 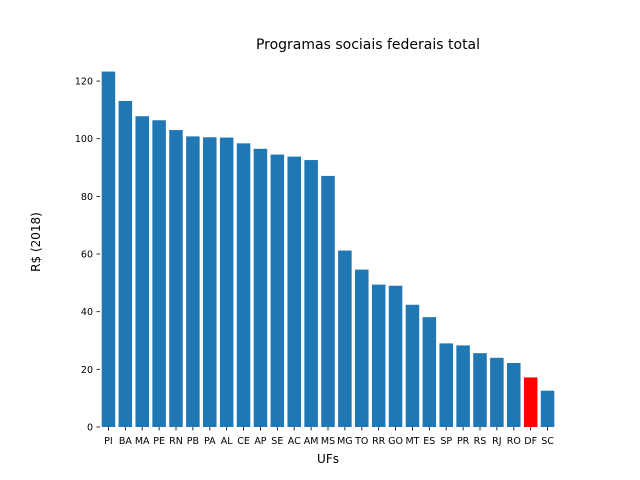 I want to click on x-tick-label: PE, so click(x=159, y=441).